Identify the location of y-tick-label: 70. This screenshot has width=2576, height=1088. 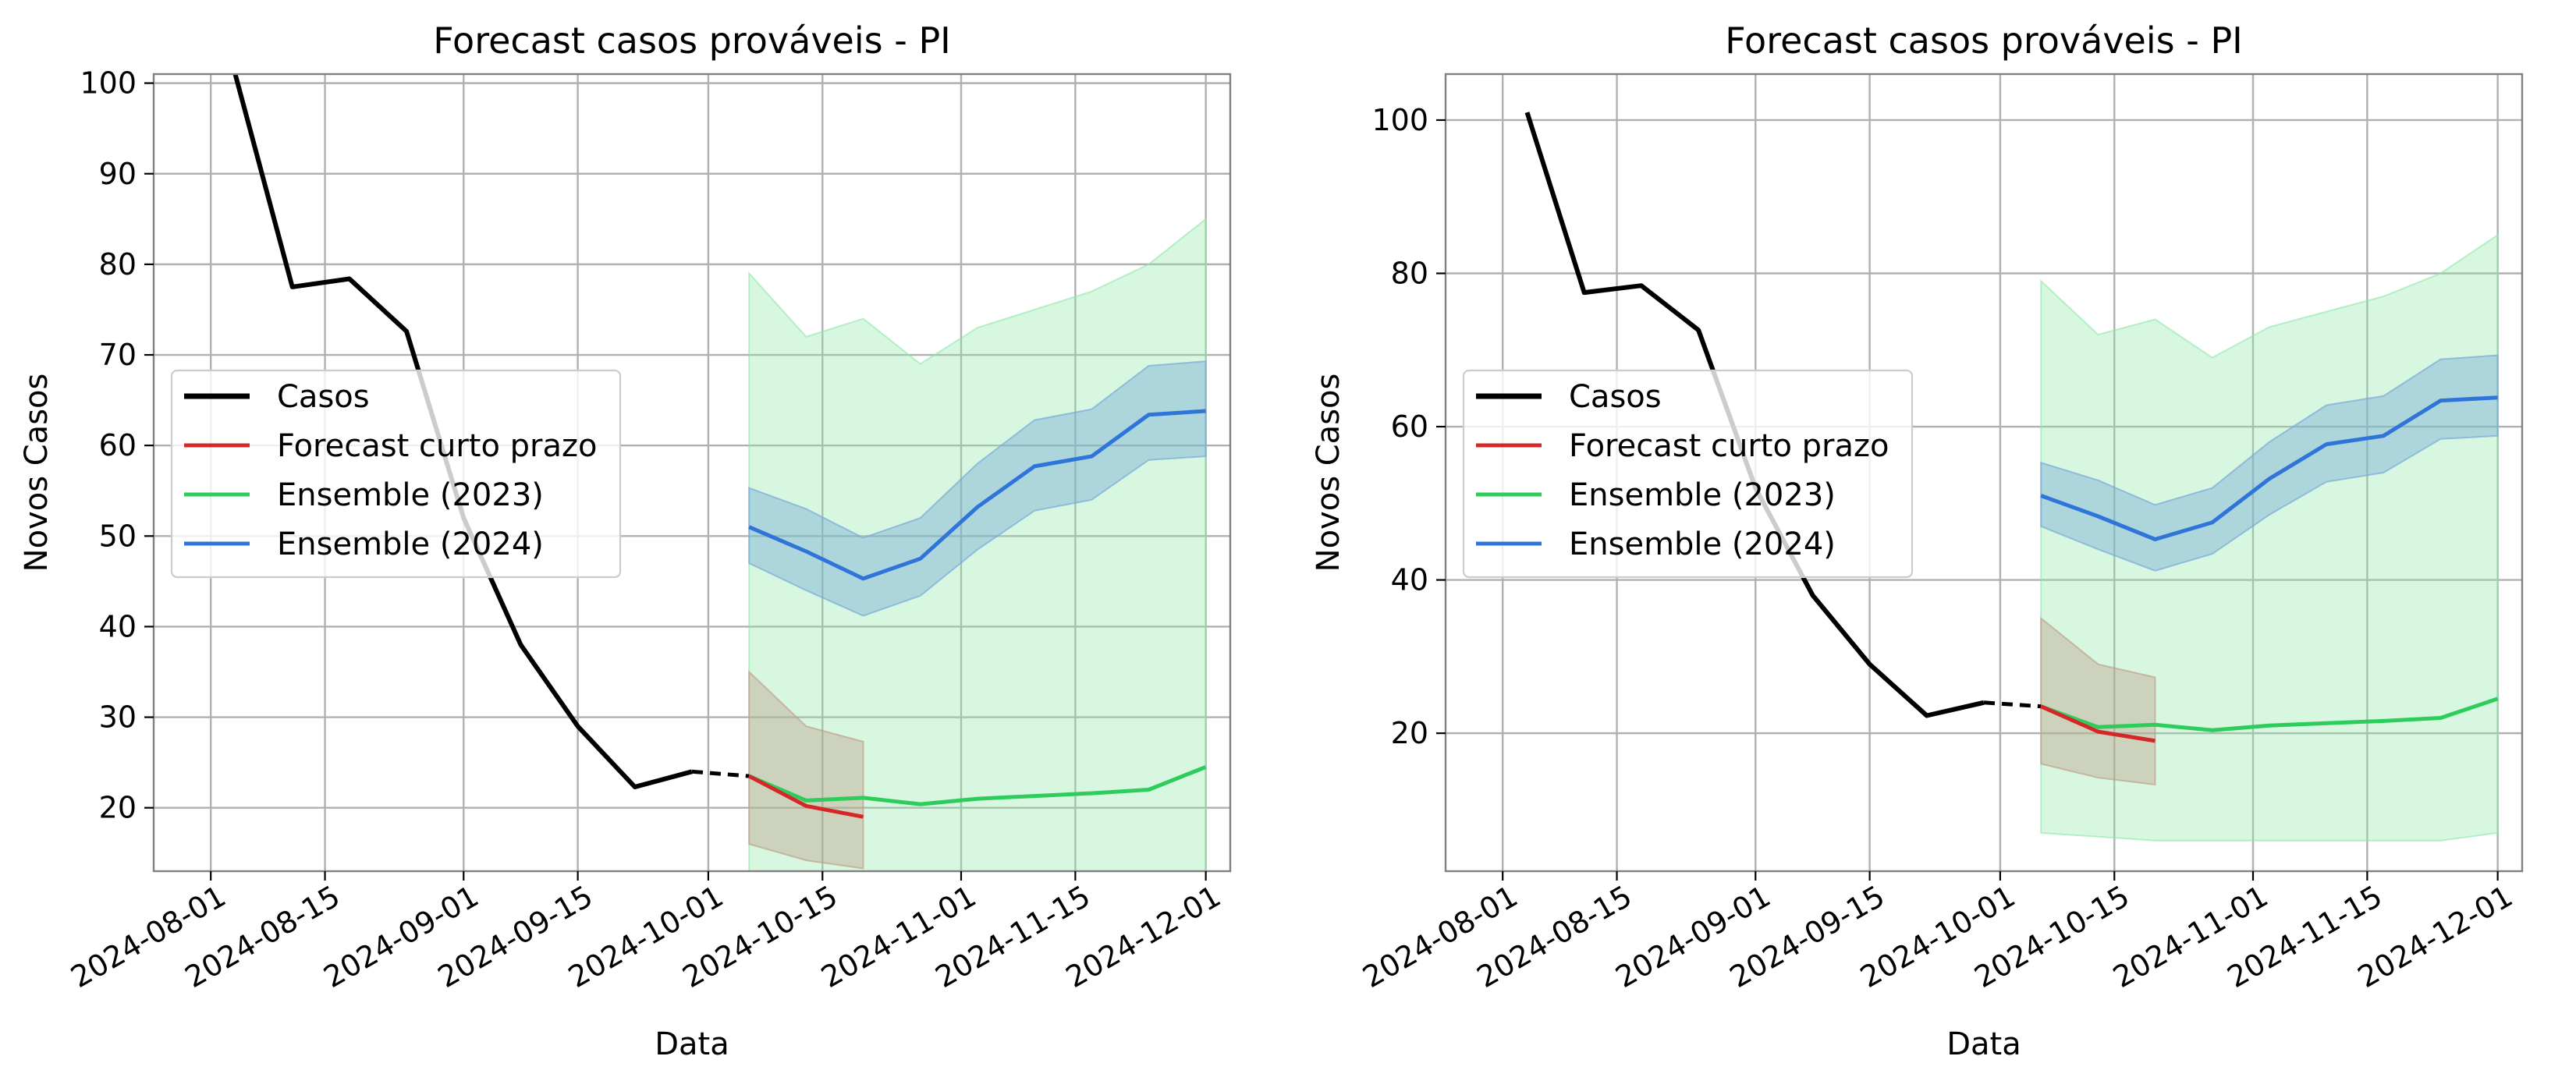
(118, 355).